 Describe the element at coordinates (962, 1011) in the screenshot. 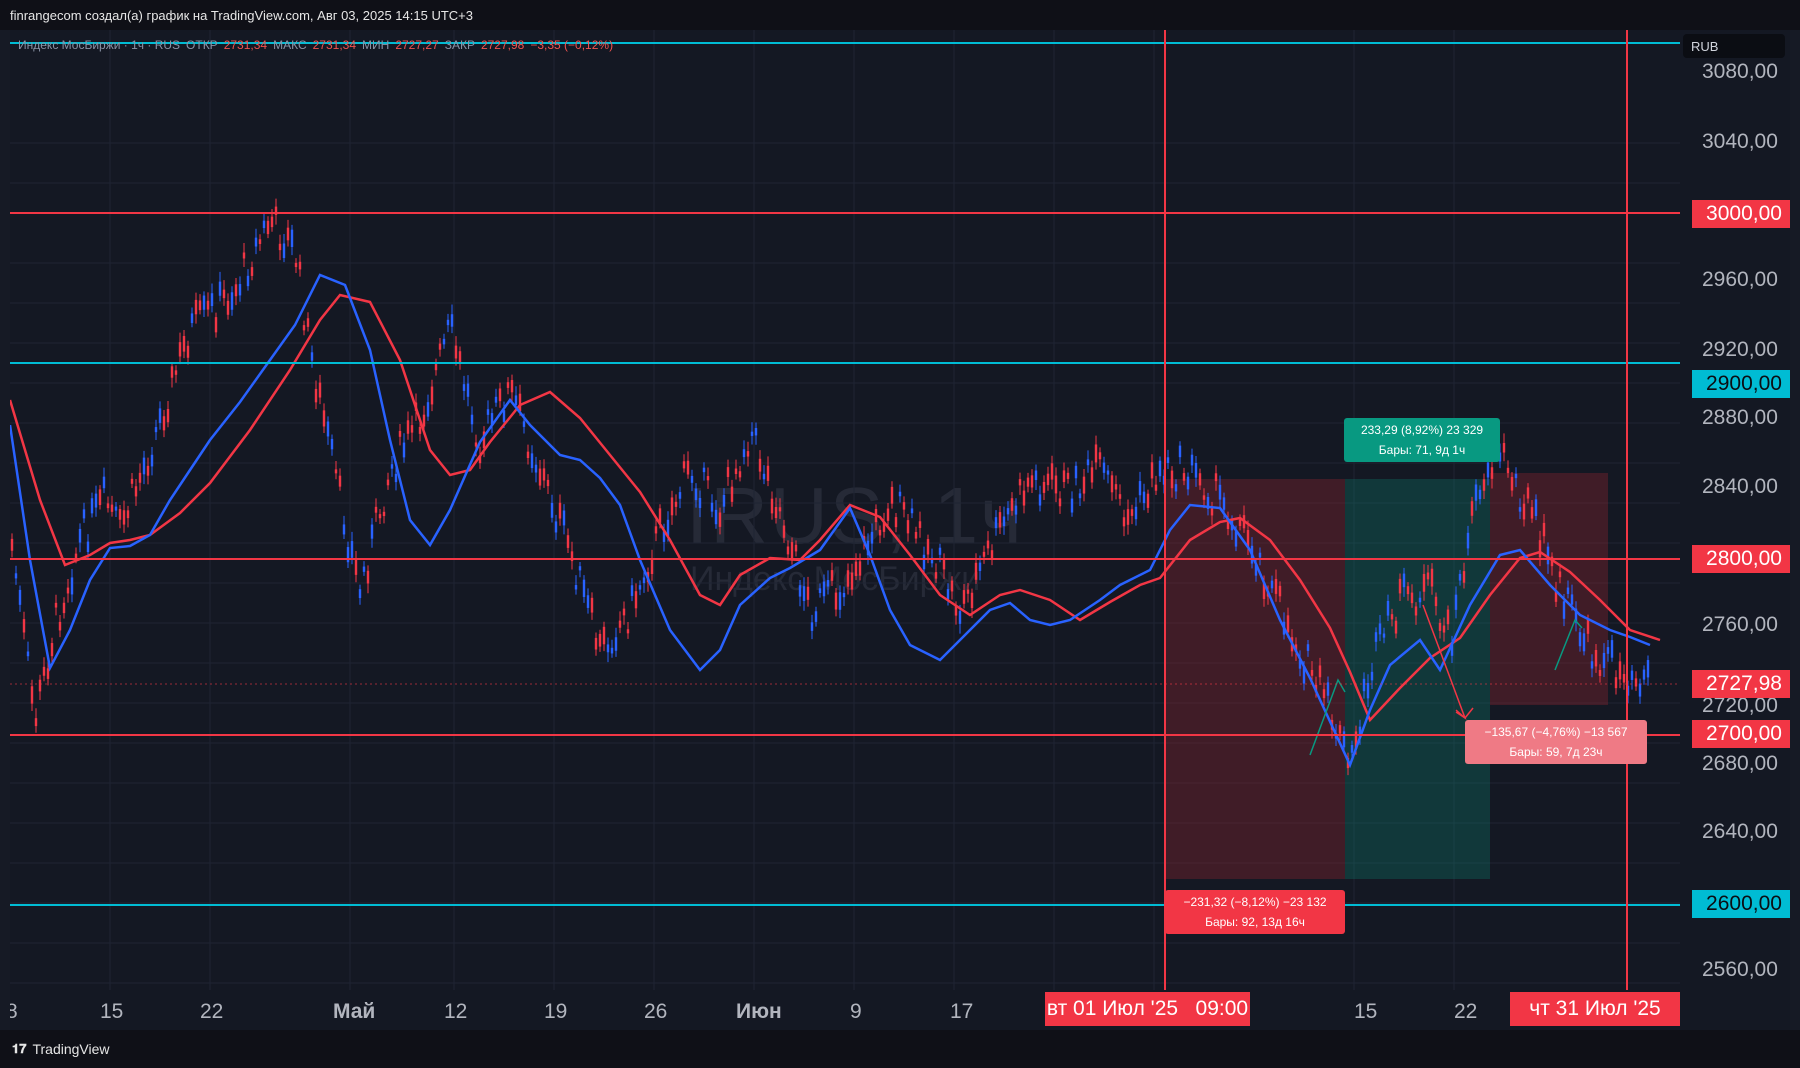

I see `time-tick: 17` at that location.